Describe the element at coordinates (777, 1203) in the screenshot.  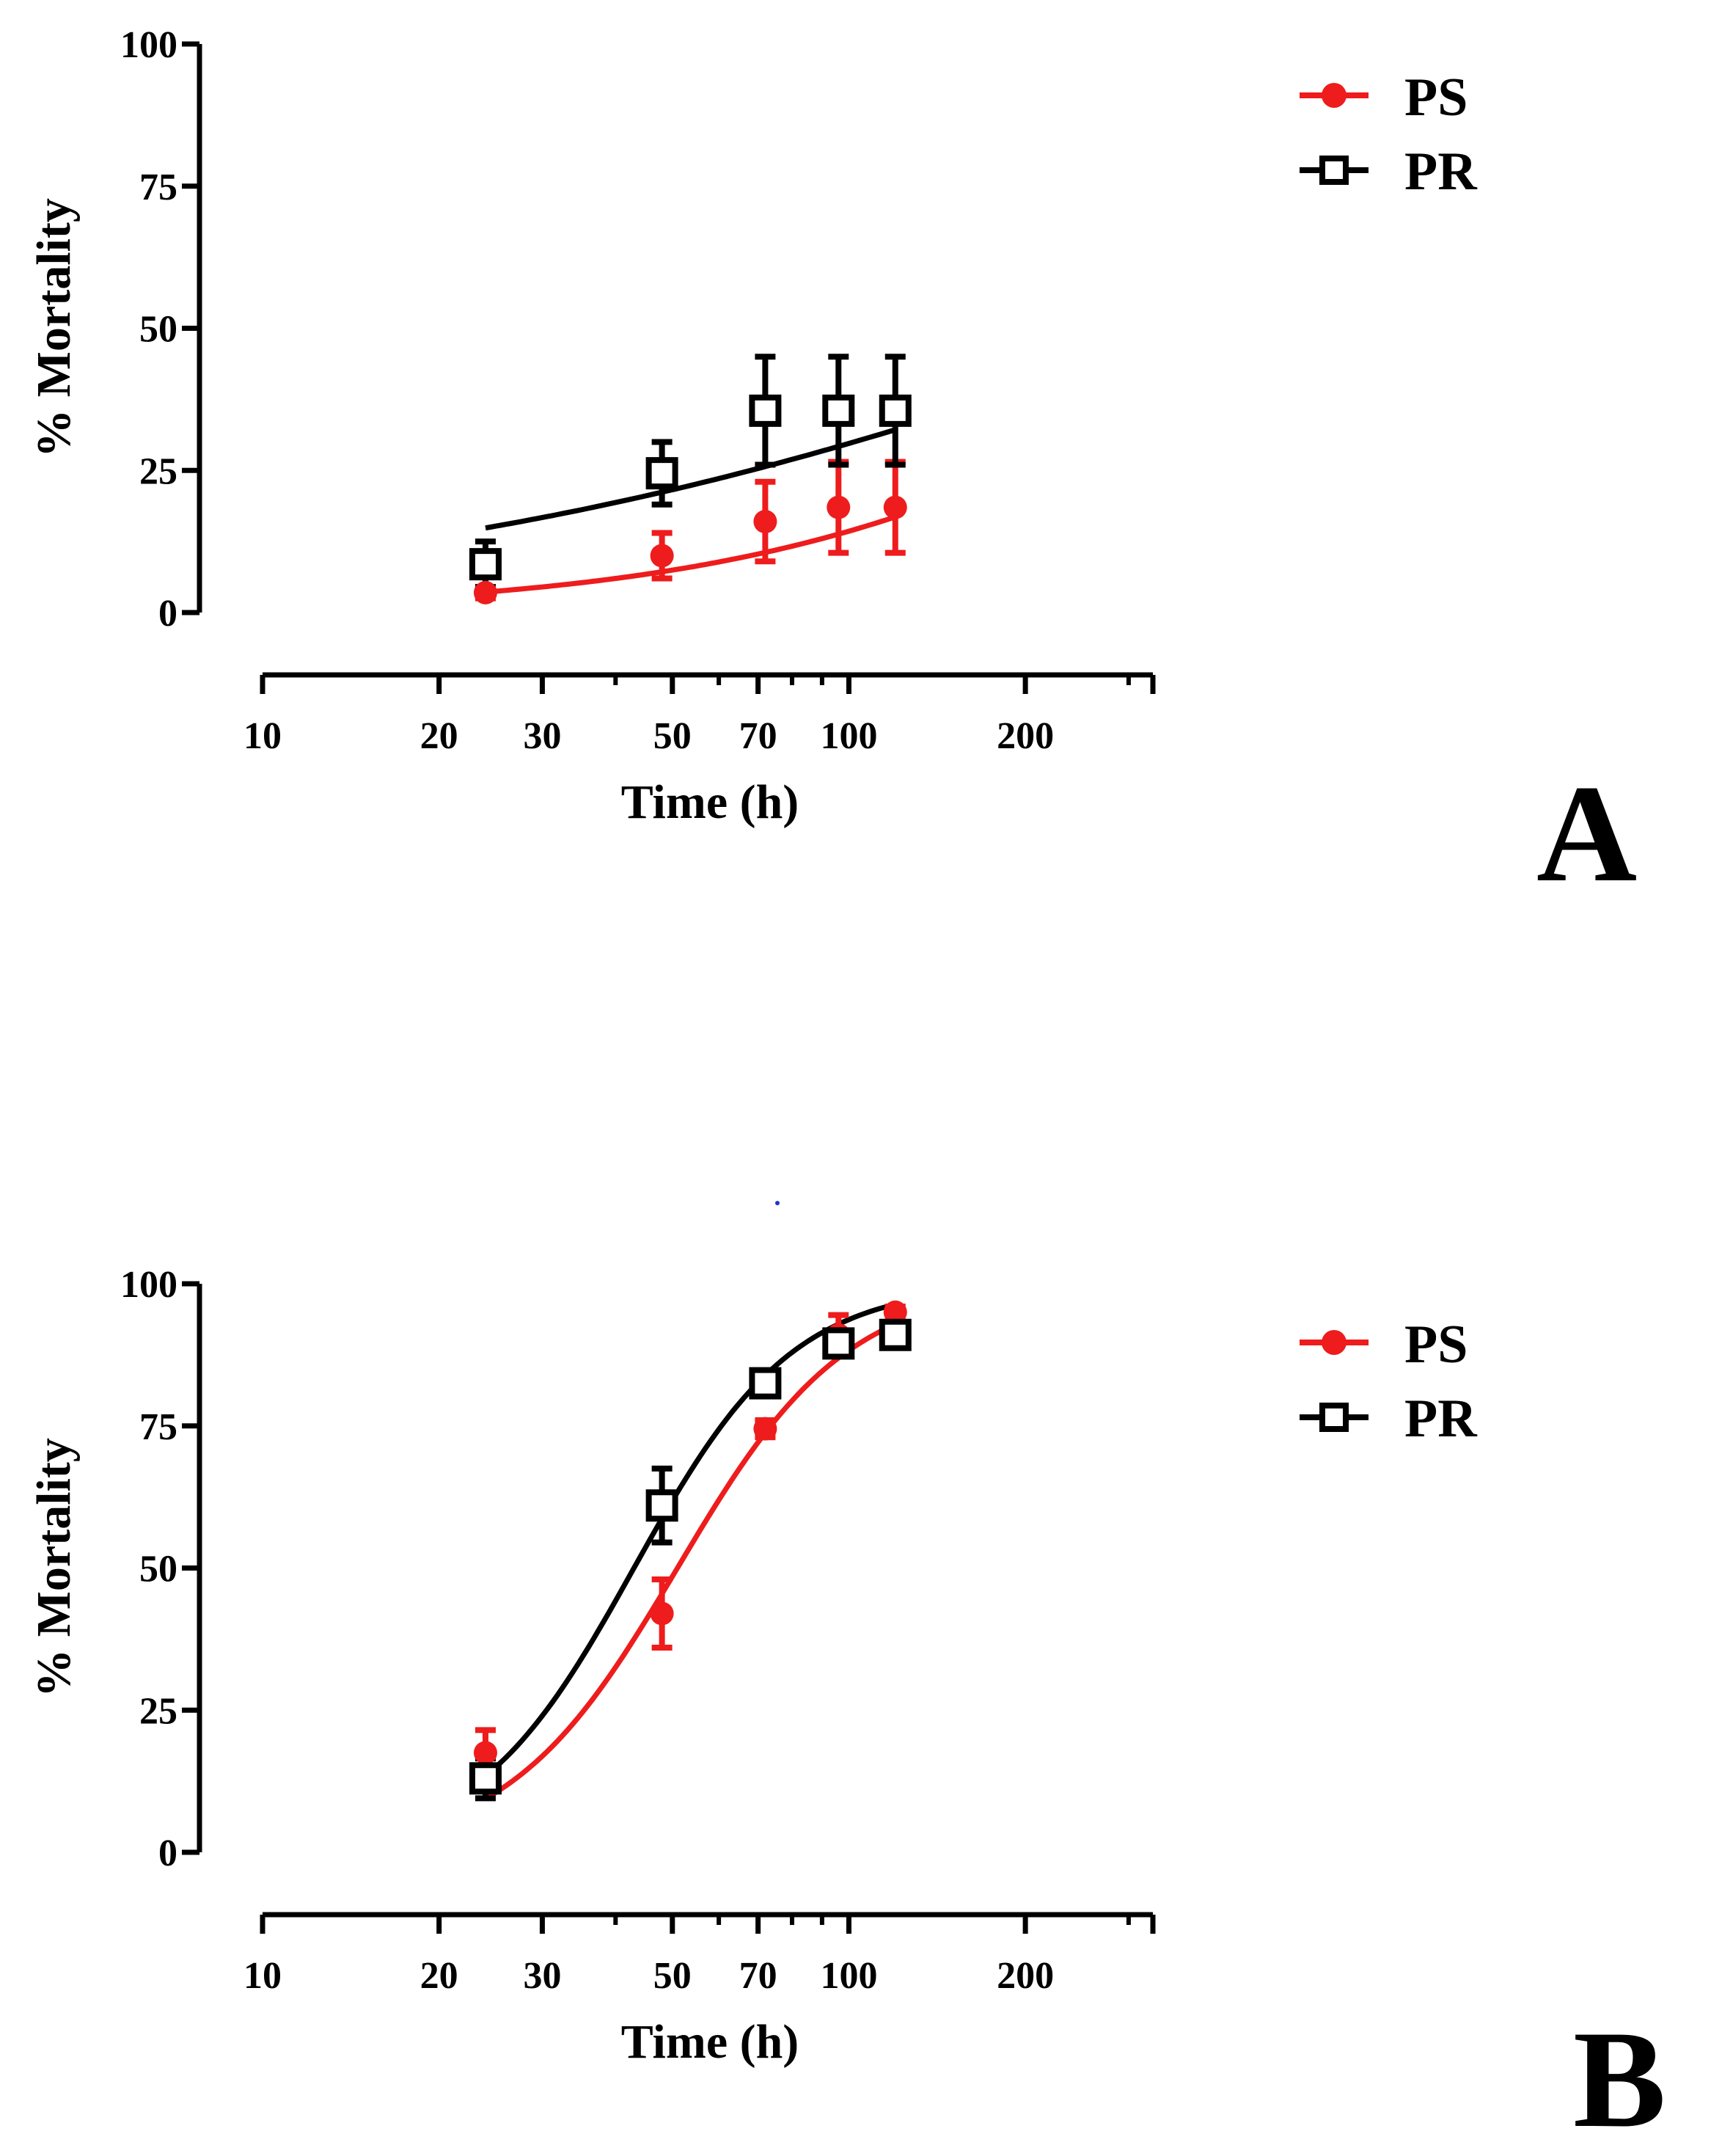
I see `stray-dot` at that location.